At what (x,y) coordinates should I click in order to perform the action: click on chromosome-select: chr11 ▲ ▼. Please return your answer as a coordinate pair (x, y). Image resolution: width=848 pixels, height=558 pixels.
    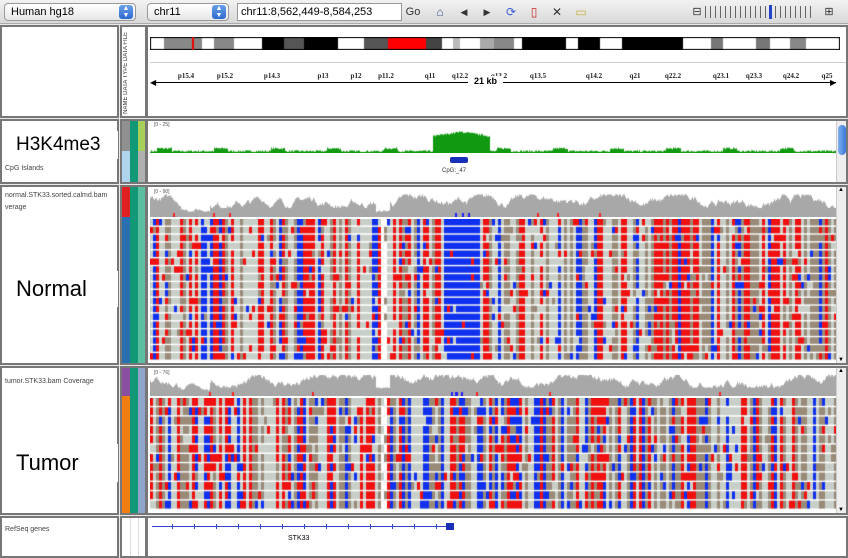
    Looking at the image, I should click on (188, 12).